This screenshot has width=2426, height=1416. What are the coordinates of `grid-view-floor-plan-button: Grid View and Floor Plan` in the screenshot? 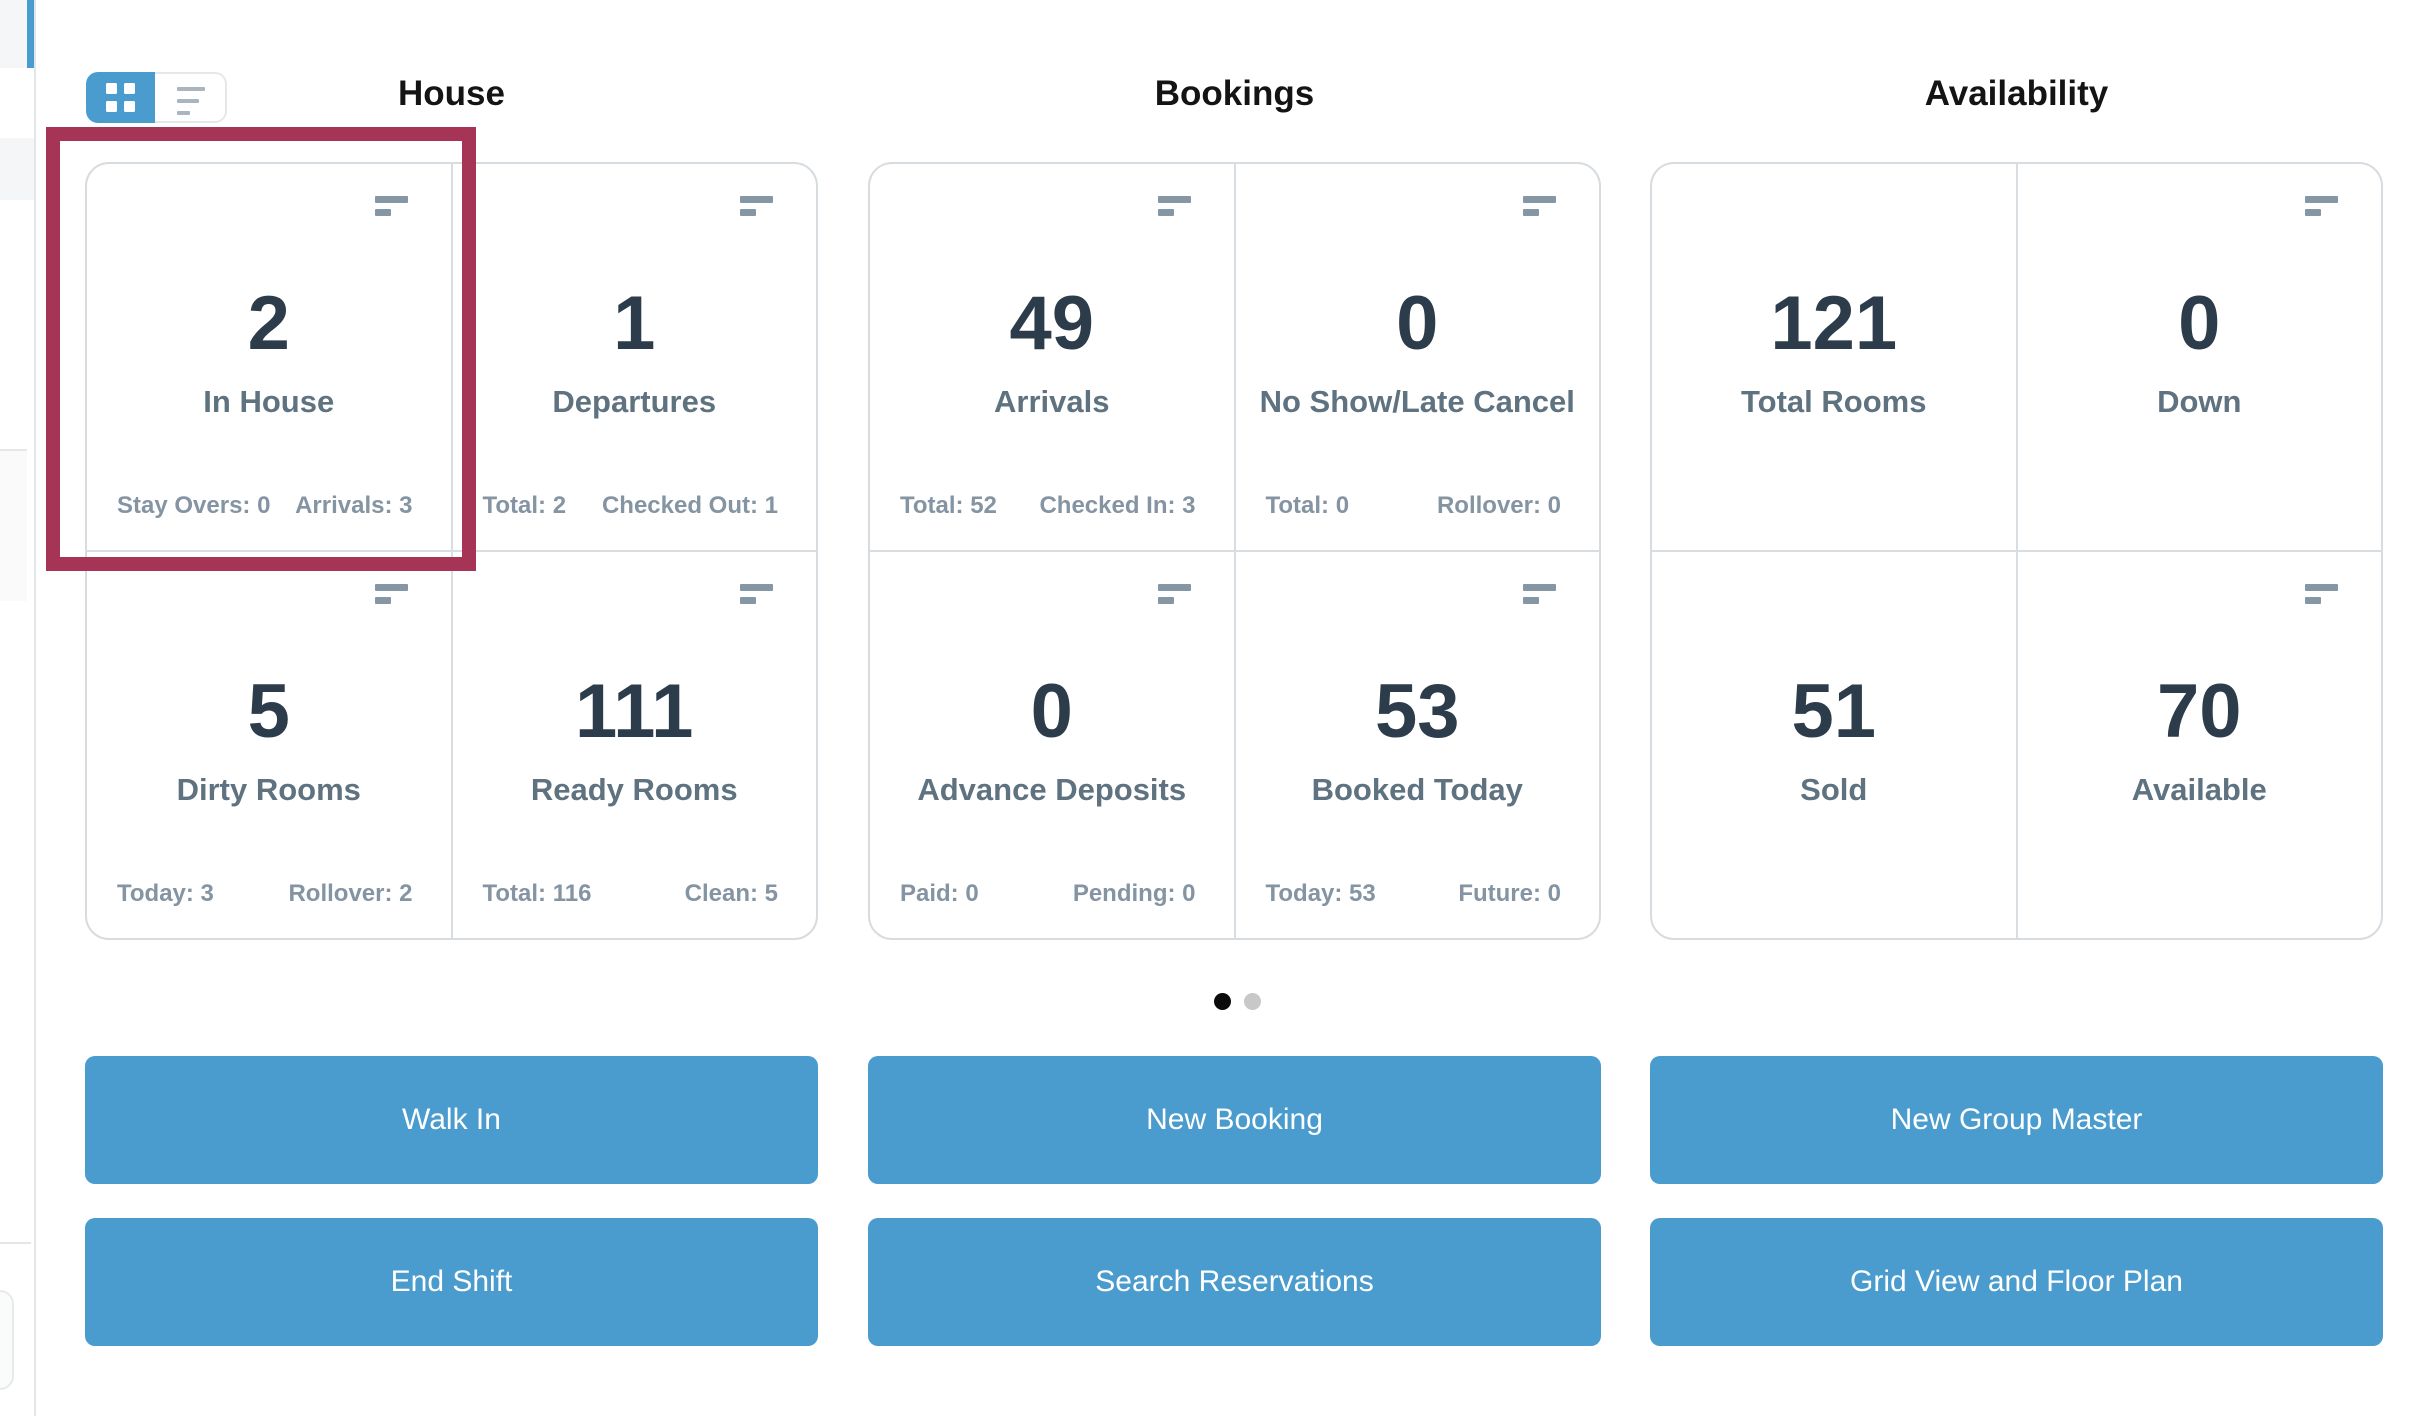 It's located at (2016, 1282).